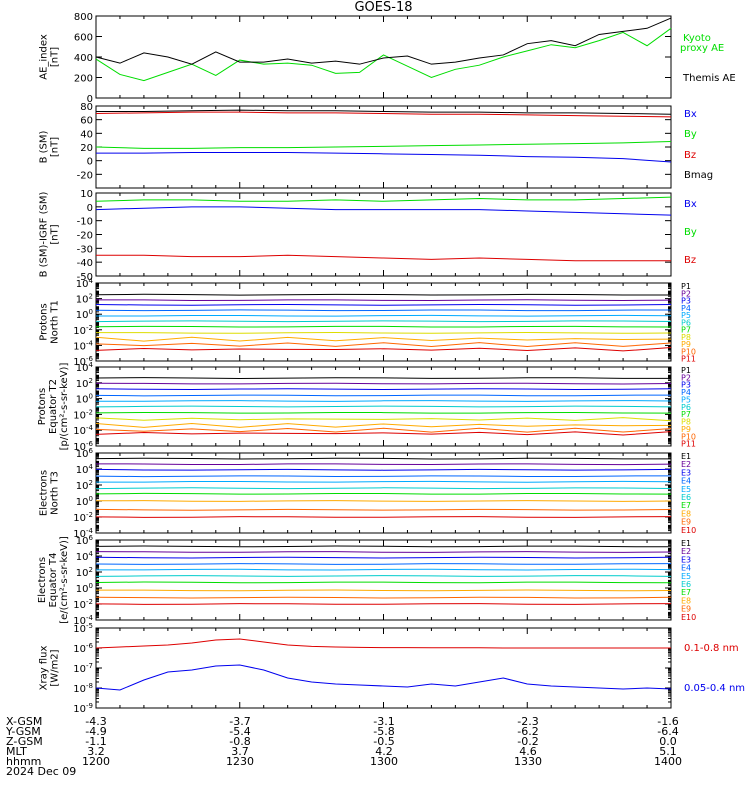  I want to click on mlt-value: 4.2, so click(384, 751).